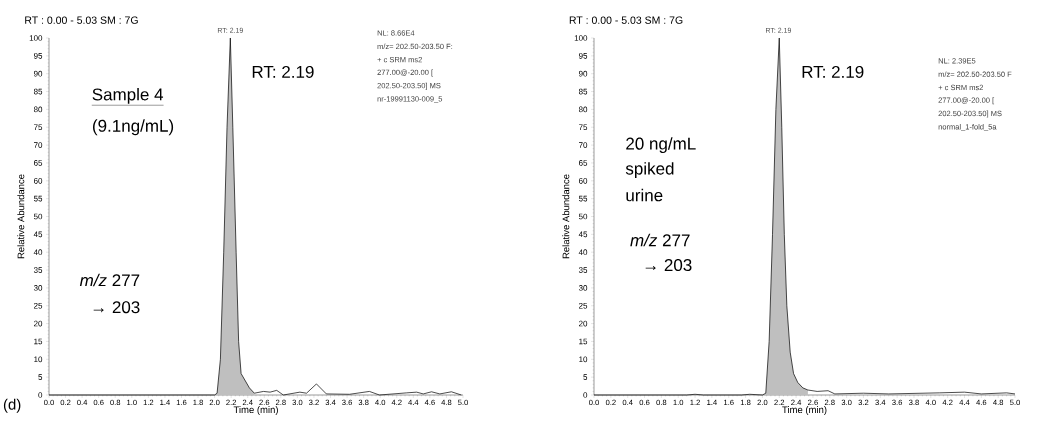 This screenshot has height=433, width=1045. Describe the element at coordinates (644, 195) in the screenshot. I see `annotation: urine` at that location.